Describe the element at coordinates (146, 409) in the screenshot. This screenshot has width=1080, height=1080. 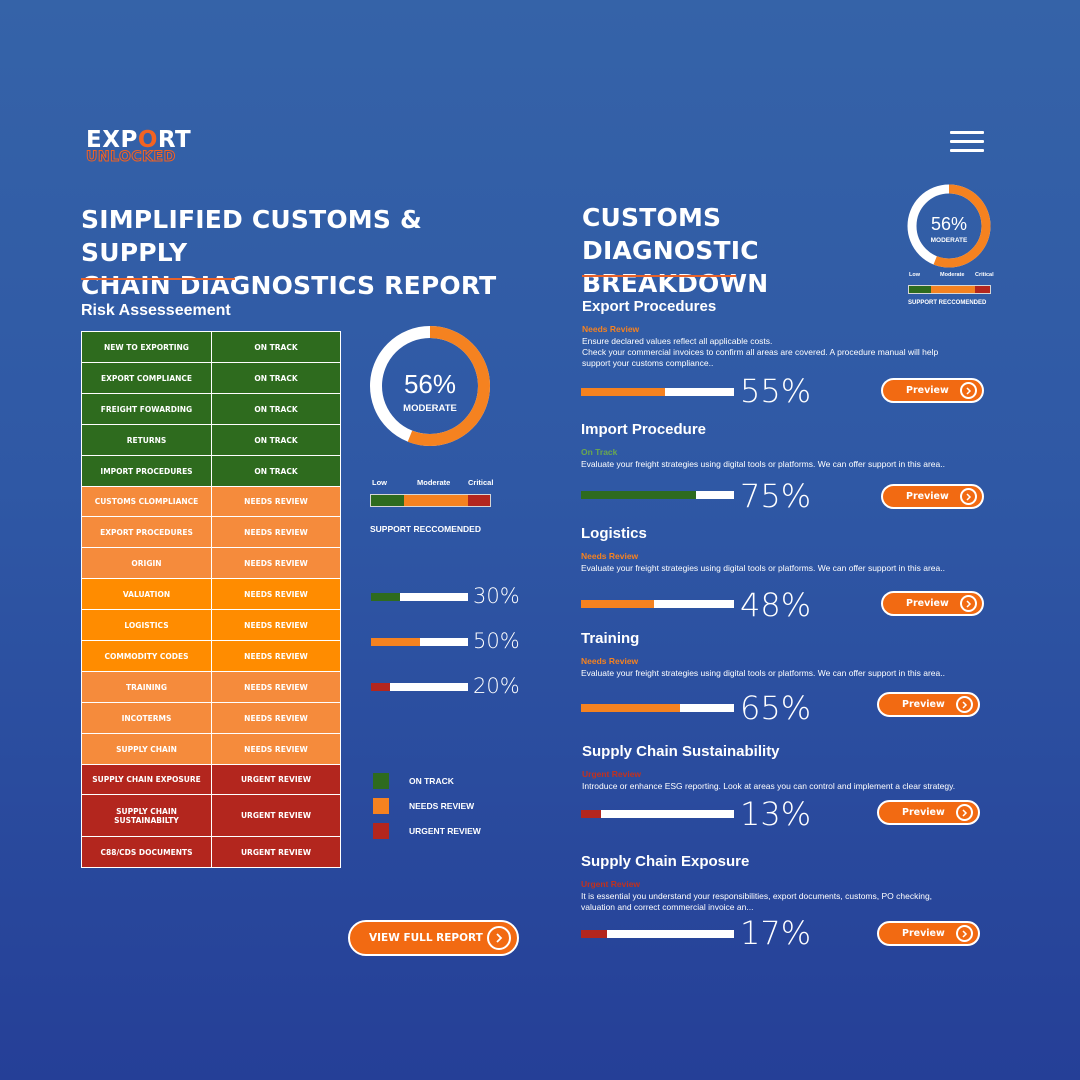
I see `risk-area-cell: FREIGHT FOWARDING` at that location.